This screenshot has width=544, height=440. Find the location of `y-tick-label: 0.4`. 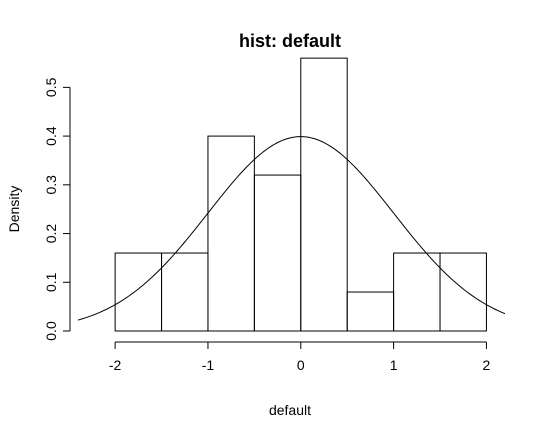

y-tick-label: 0.4 is located at coordinates (51, 136).